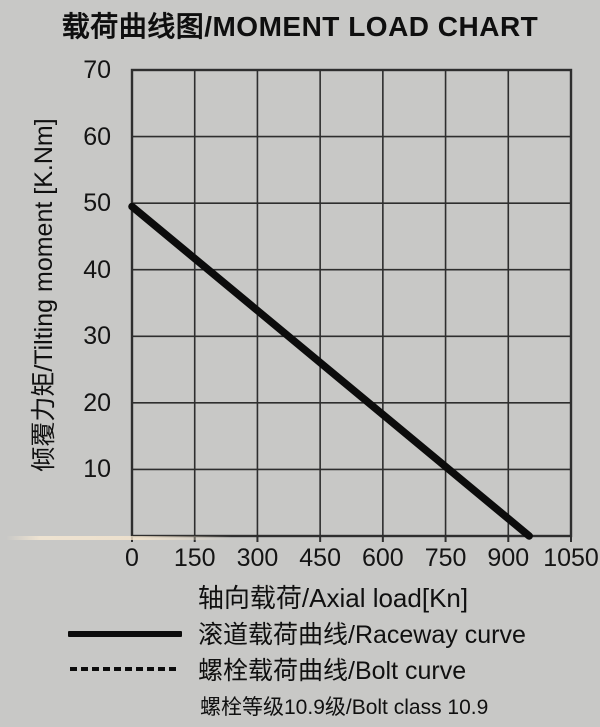 The width and height of the screenshot is (600, 727). What do you see at coordinates (97, 269) in the screenshot?
I see `y-tick-label: 40` at bounding box center [97, 269].